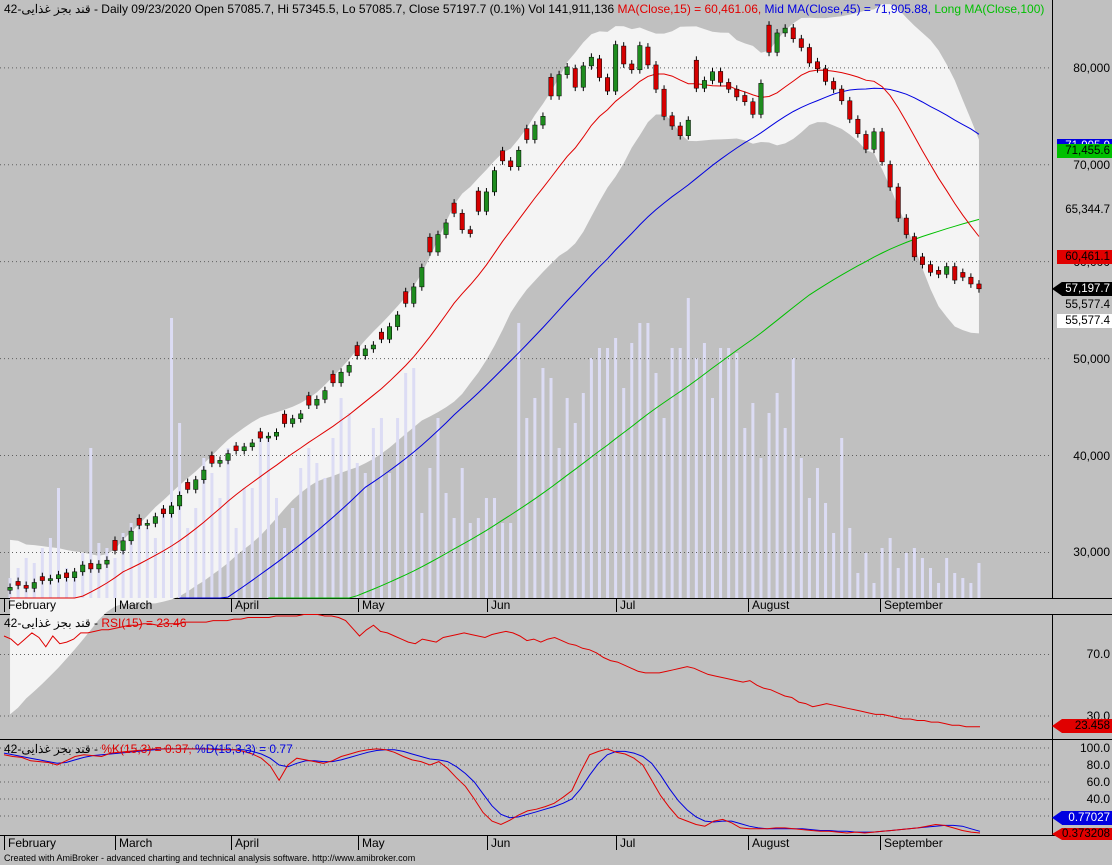  I want to click on month-label-price: April, so click(247, 605).